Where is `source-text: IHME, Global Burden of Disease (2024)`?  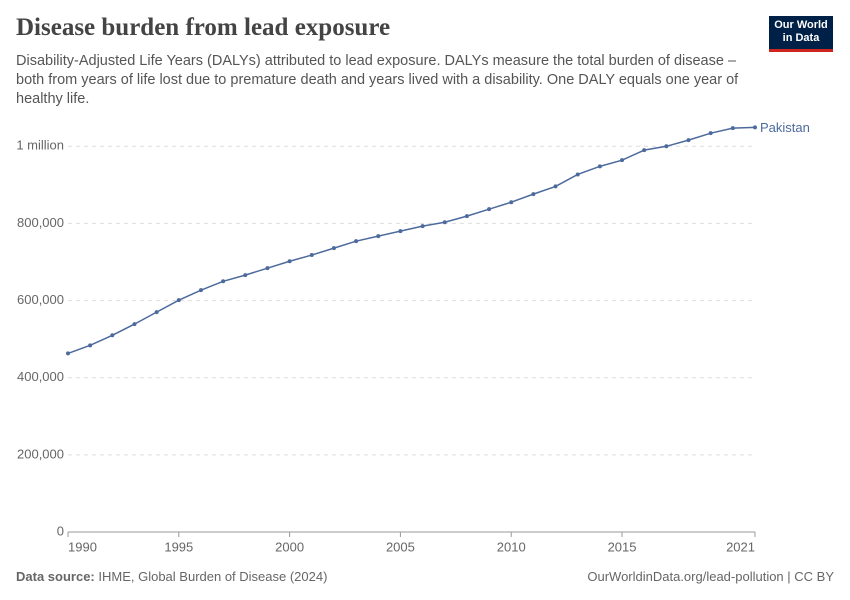
source-text: IHME, Global Burden of Disease (2024) is located at coordinates (213, 576).